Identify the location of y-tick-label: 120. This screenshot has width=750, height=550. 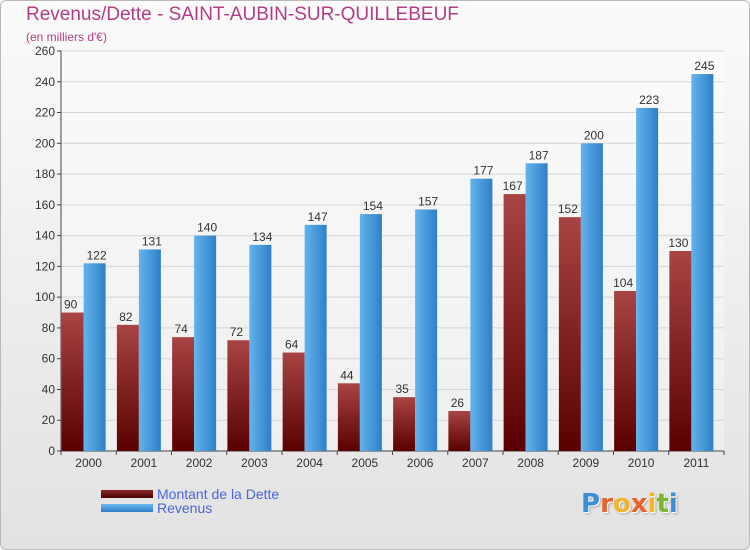
(45, 266).